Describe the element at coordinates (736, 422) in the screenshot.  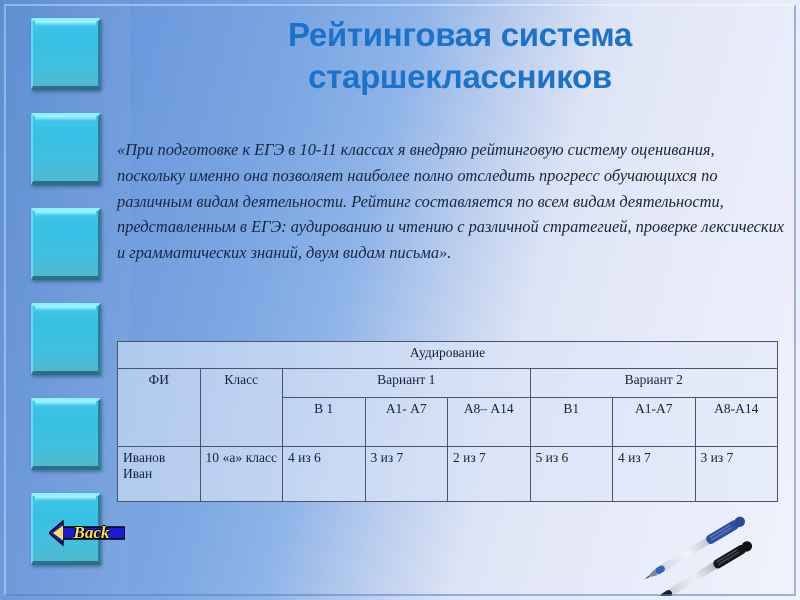
I see `table-subheader-v2-a8-a14: А8-А14` at that location.